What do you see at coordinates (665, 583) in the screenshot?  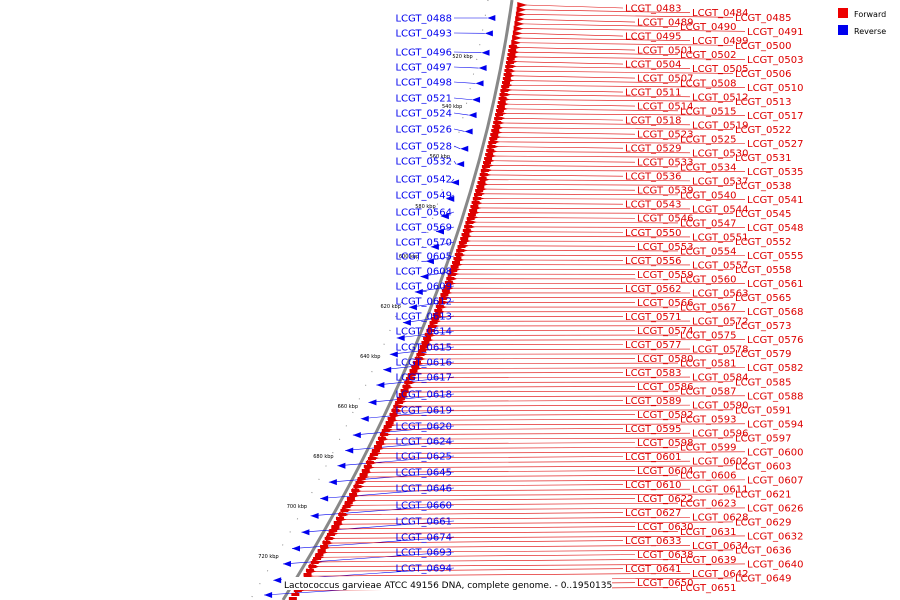 I see `forward-gene-label: LCGT_0650` at bounding box center [665, 583].